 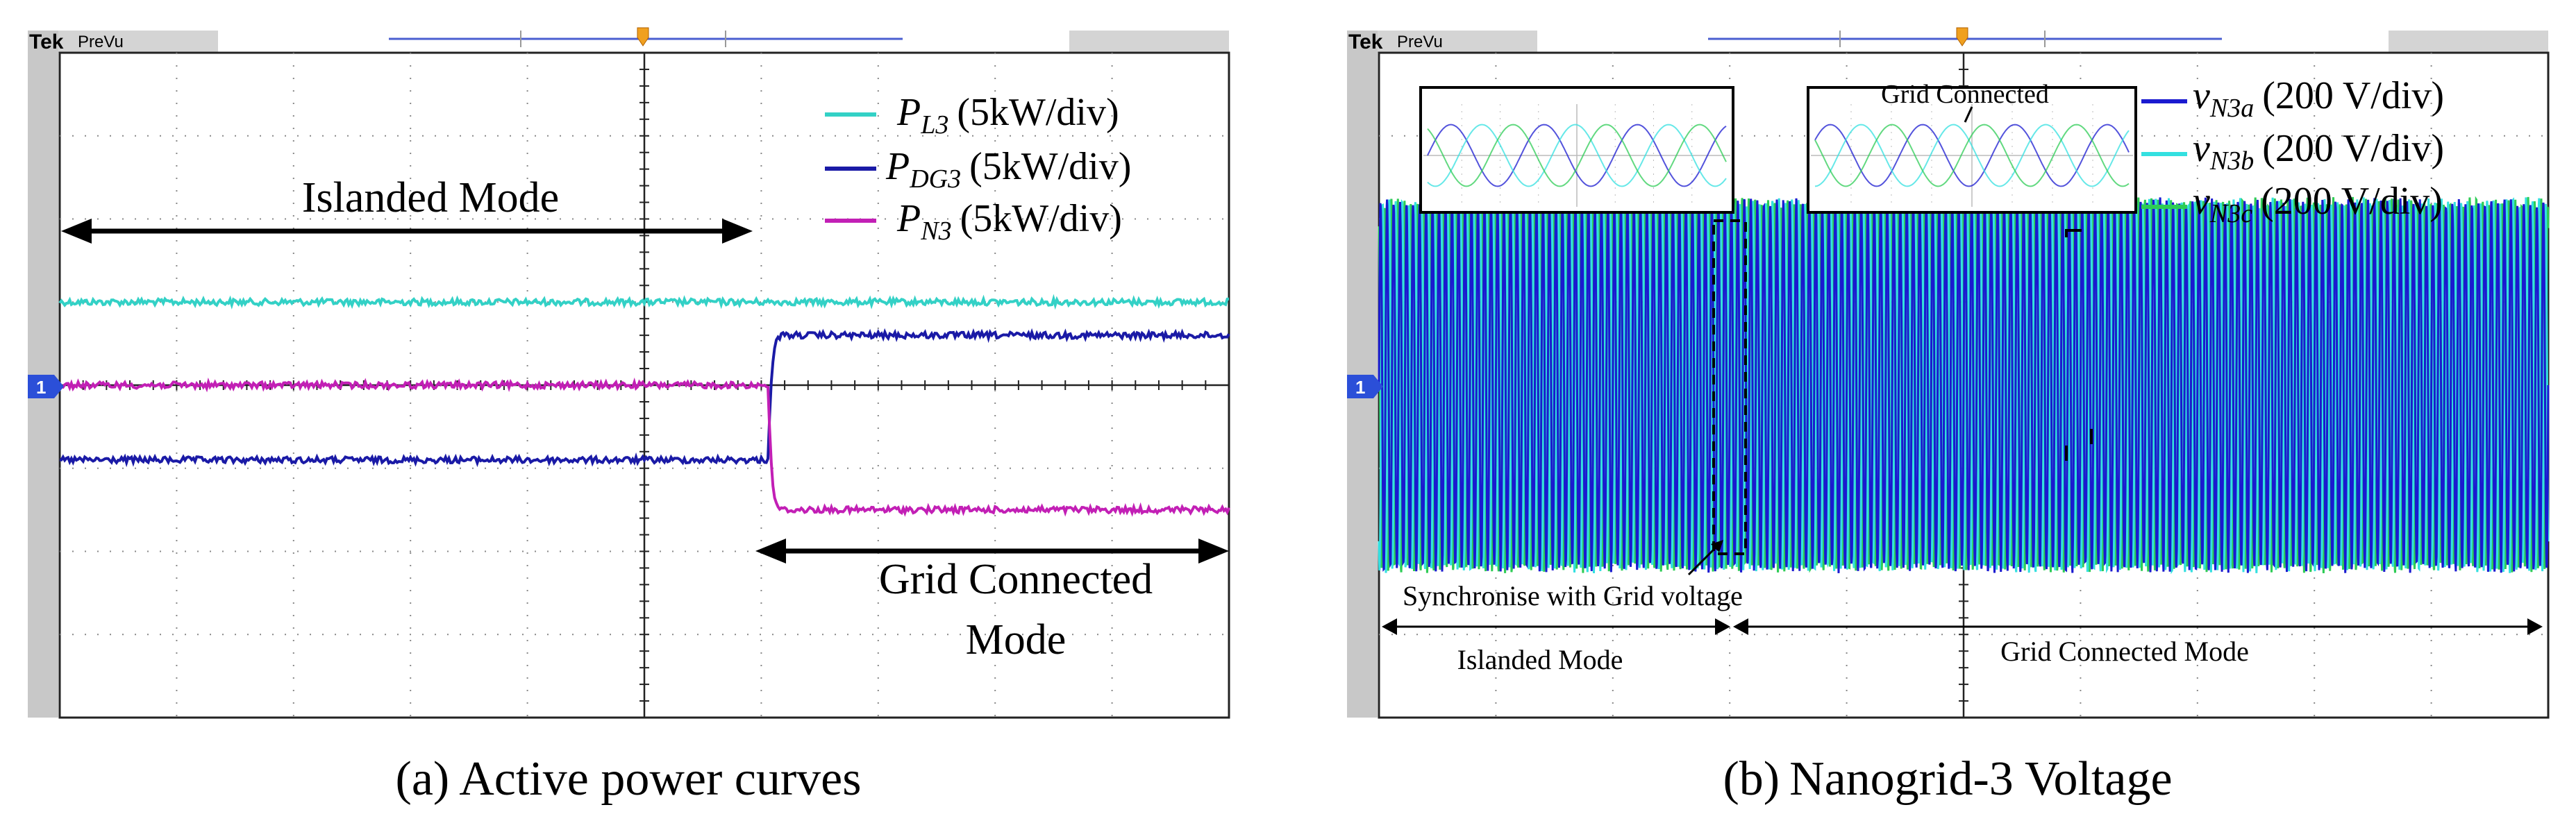 I want to click on islanded-arrow-right-icon-a, so click(x=737, y=231).